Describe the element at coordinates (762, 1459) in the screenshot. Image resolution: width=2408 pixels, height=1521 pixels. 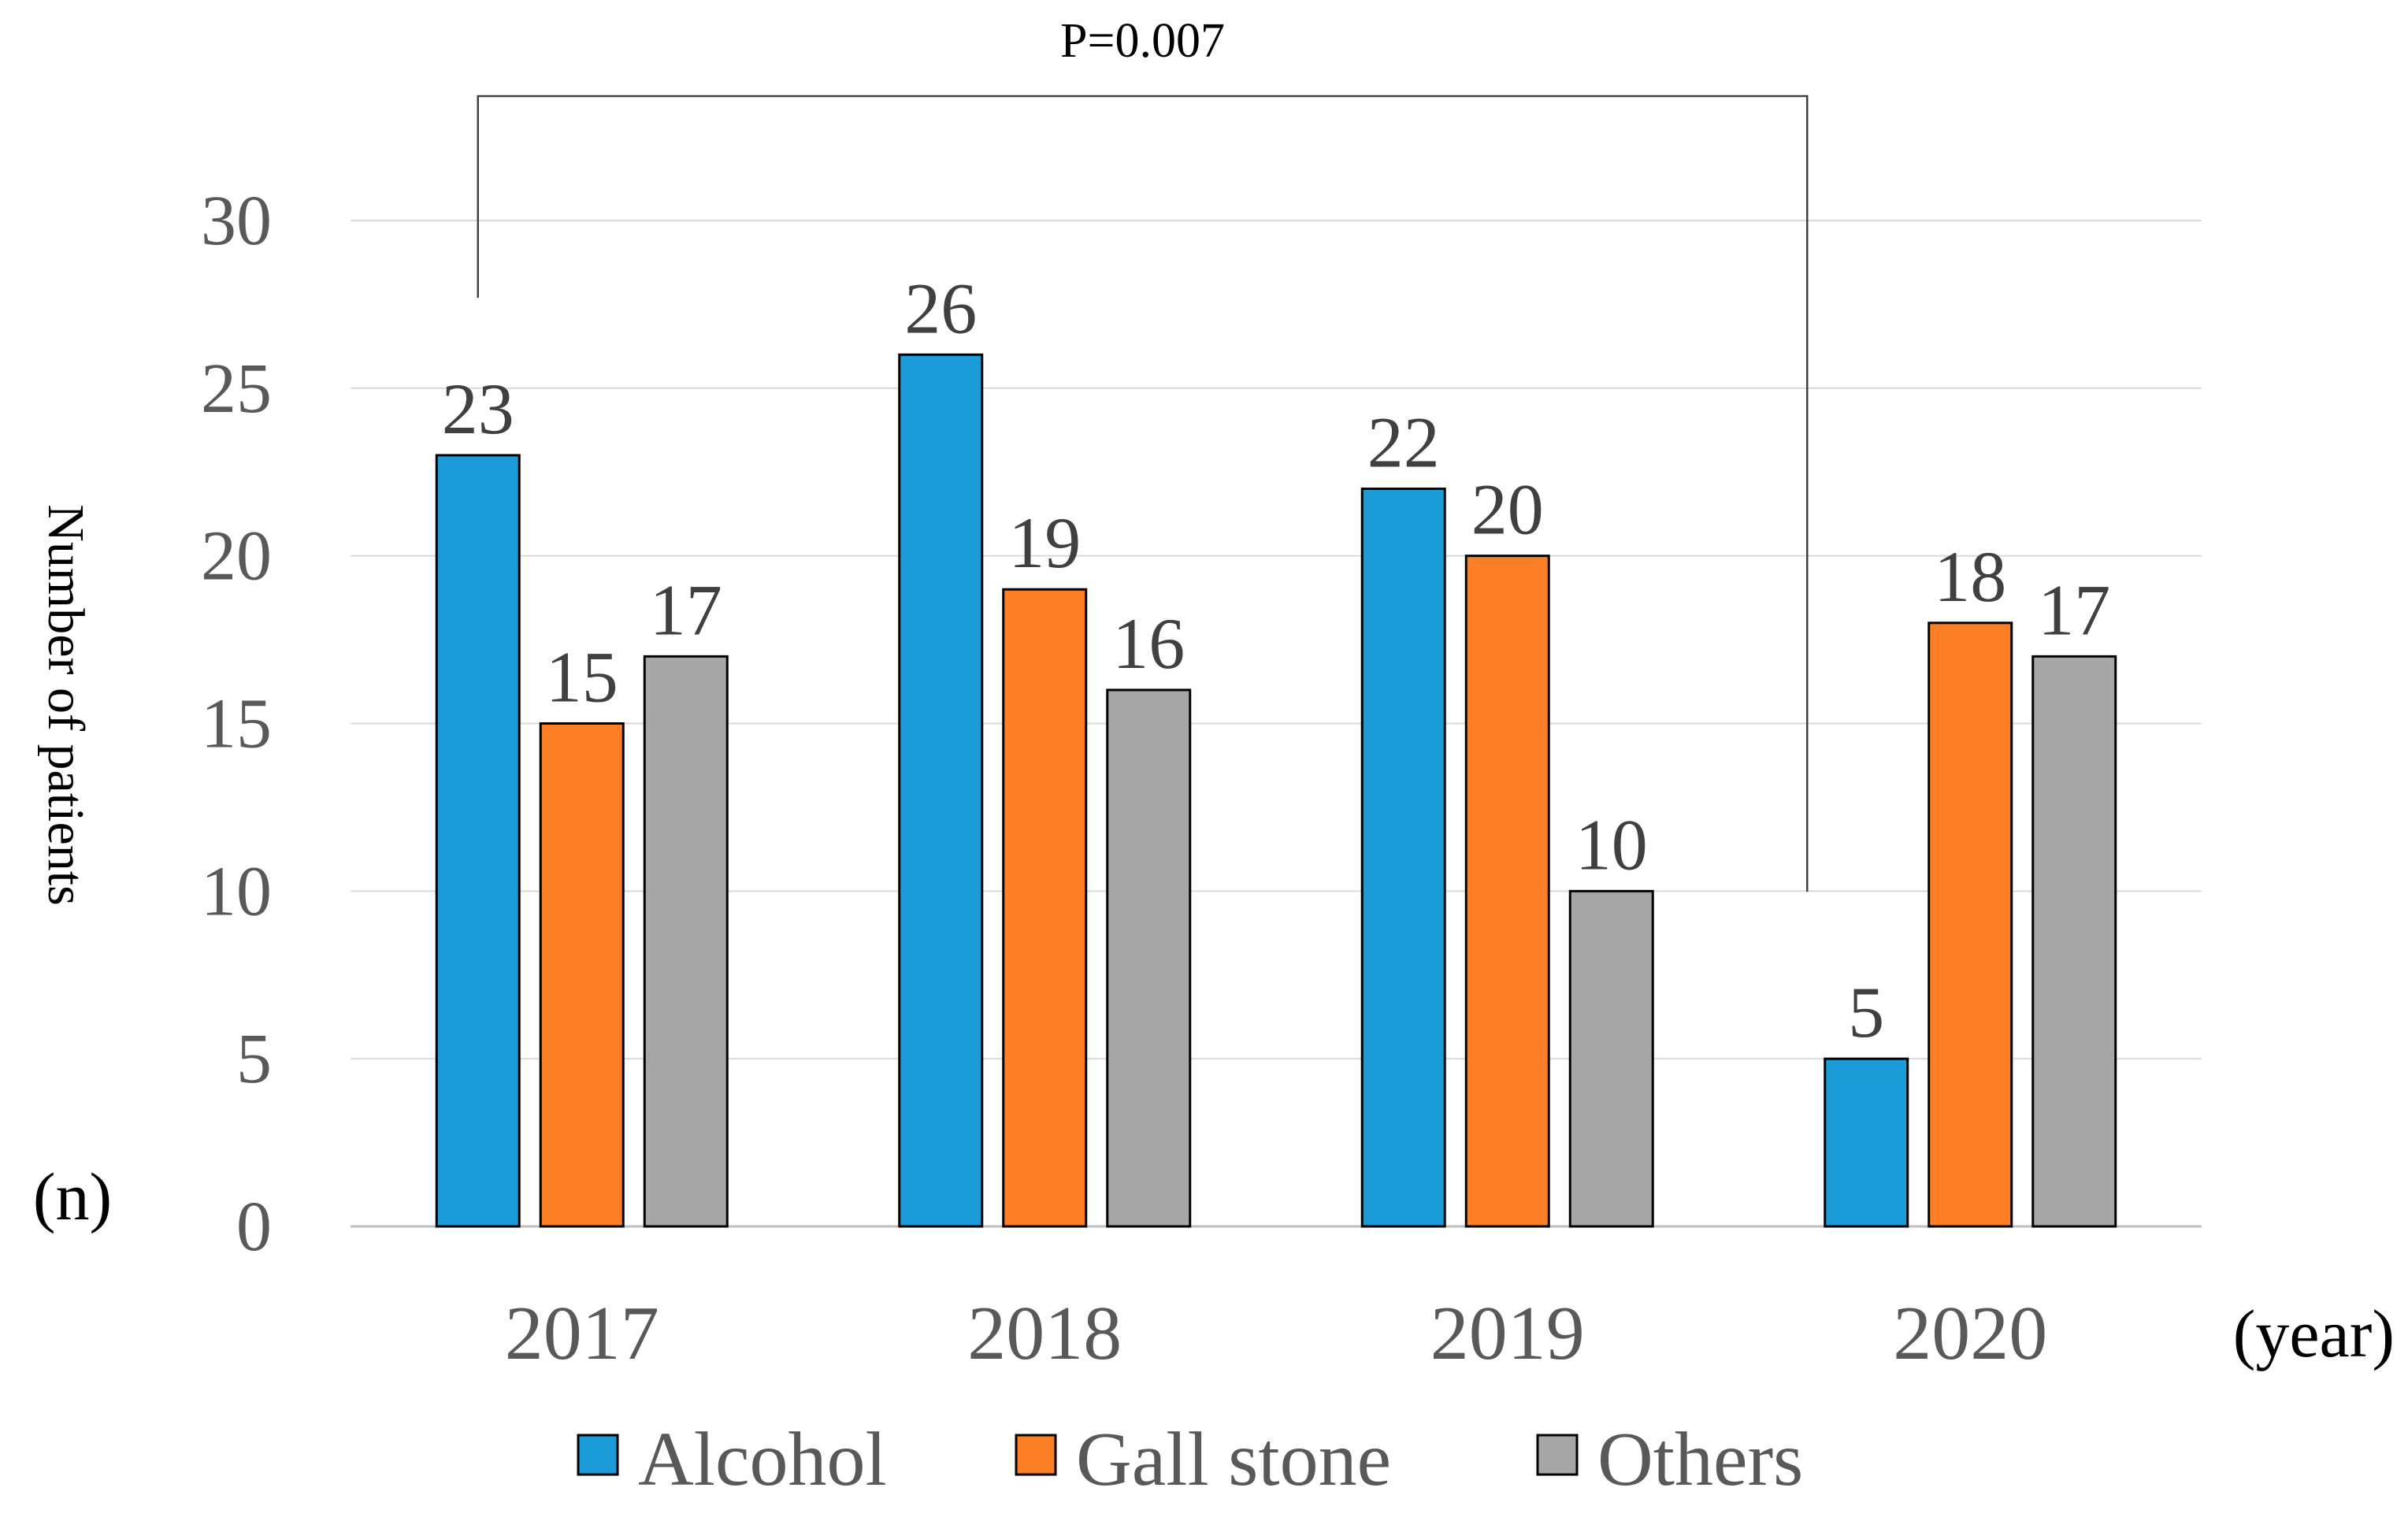
I see `legend-label: Alcohol` at that location.